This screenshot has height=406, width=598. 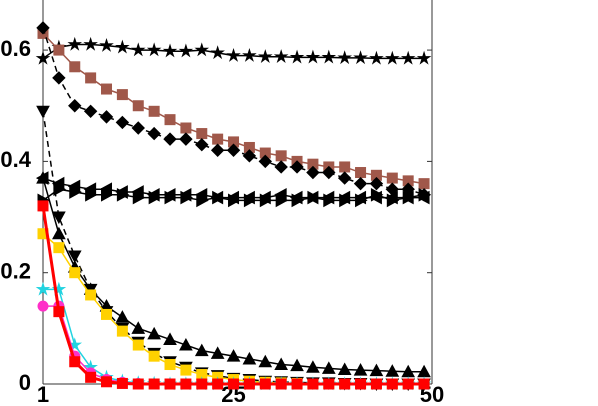 I want to click on y-tick-label: 0.4, so click(x=15, y=159).